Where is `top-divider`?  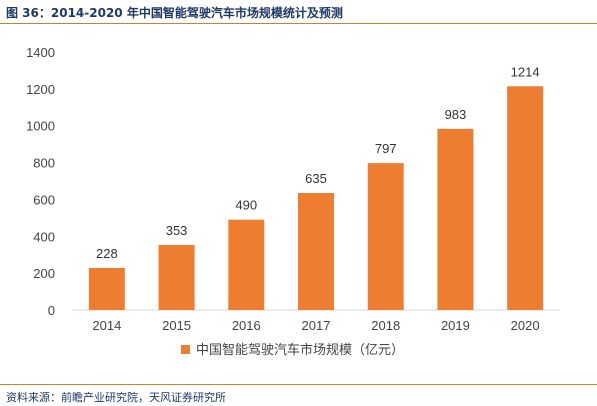
top-divider is located at coordinates (298, 23).